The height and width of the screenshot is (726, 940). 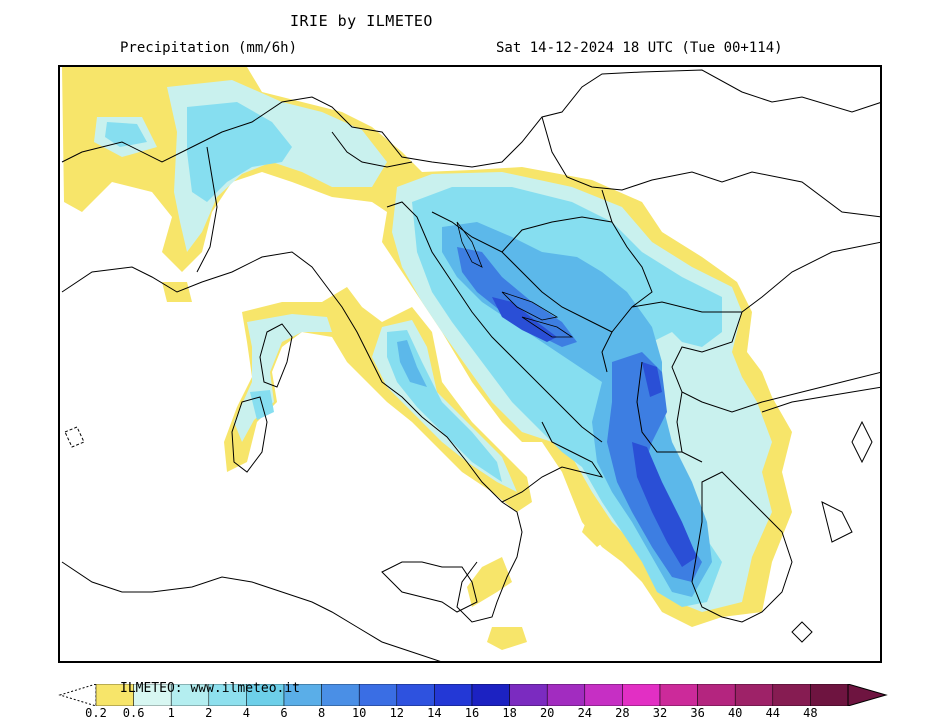 I want to click on colorbar-tick-label: 14, so click(x=434, y=713).